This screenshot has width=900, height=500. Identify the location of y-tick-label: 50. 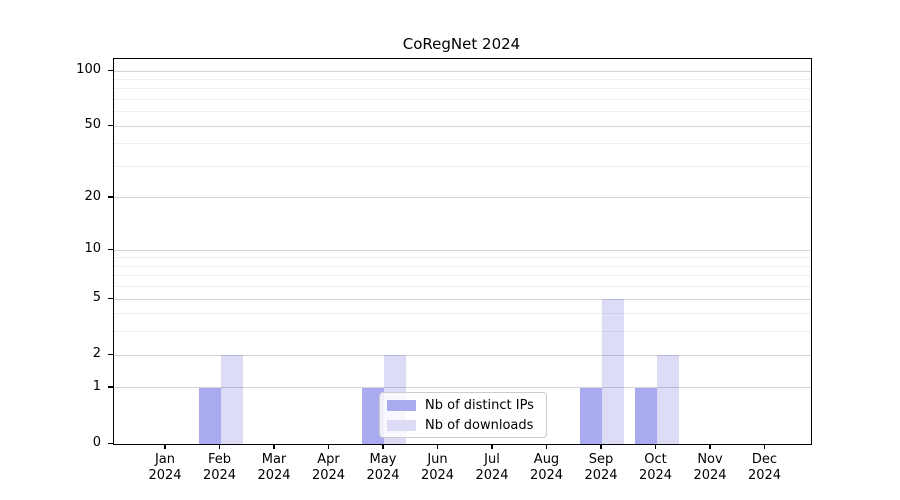
(92, 125).